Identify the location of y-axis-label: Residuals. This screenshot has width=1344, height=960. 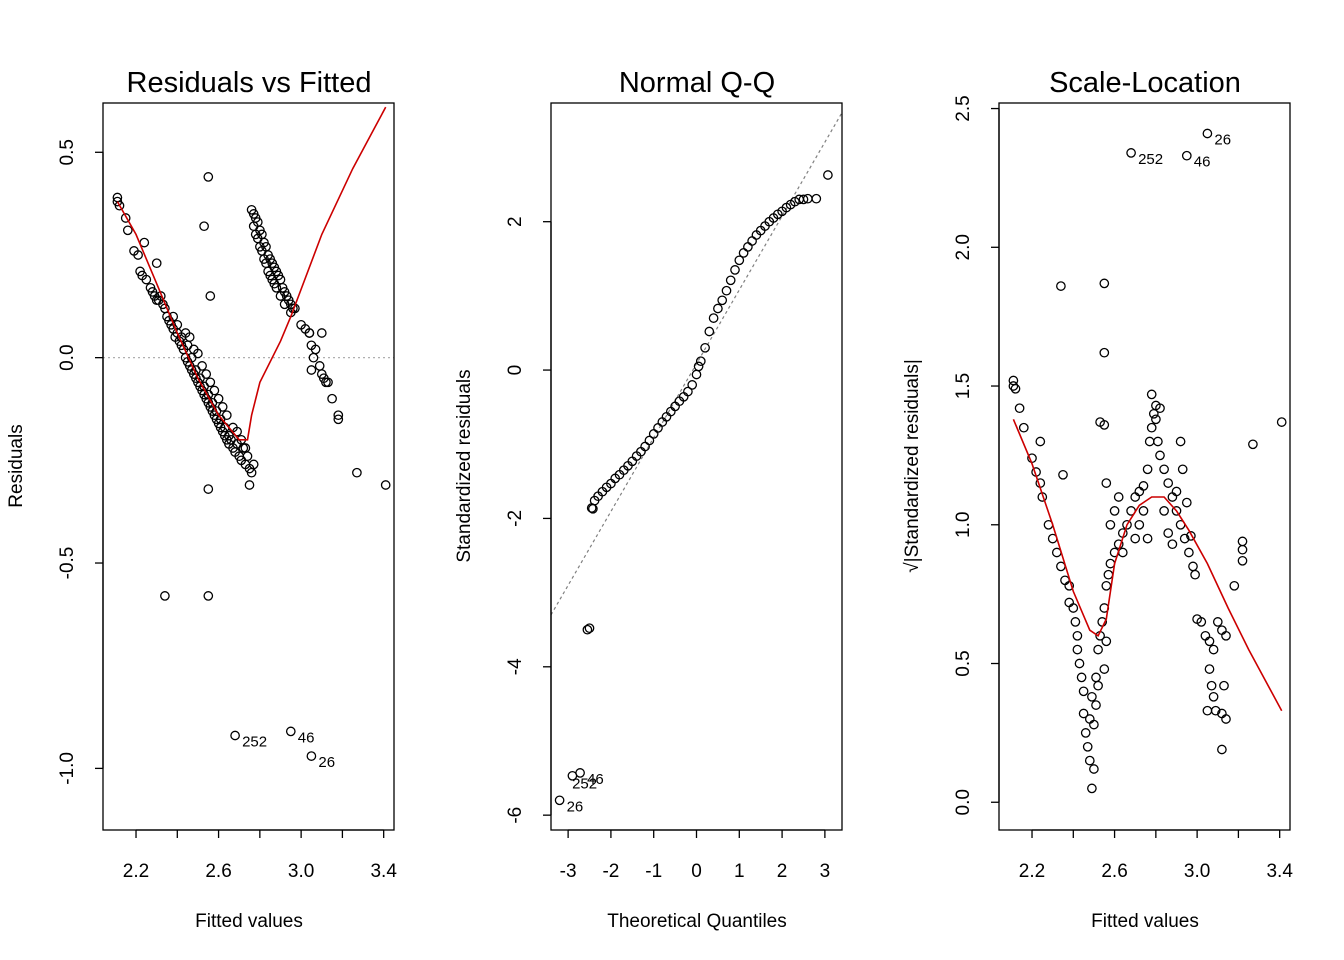
(16, 465).